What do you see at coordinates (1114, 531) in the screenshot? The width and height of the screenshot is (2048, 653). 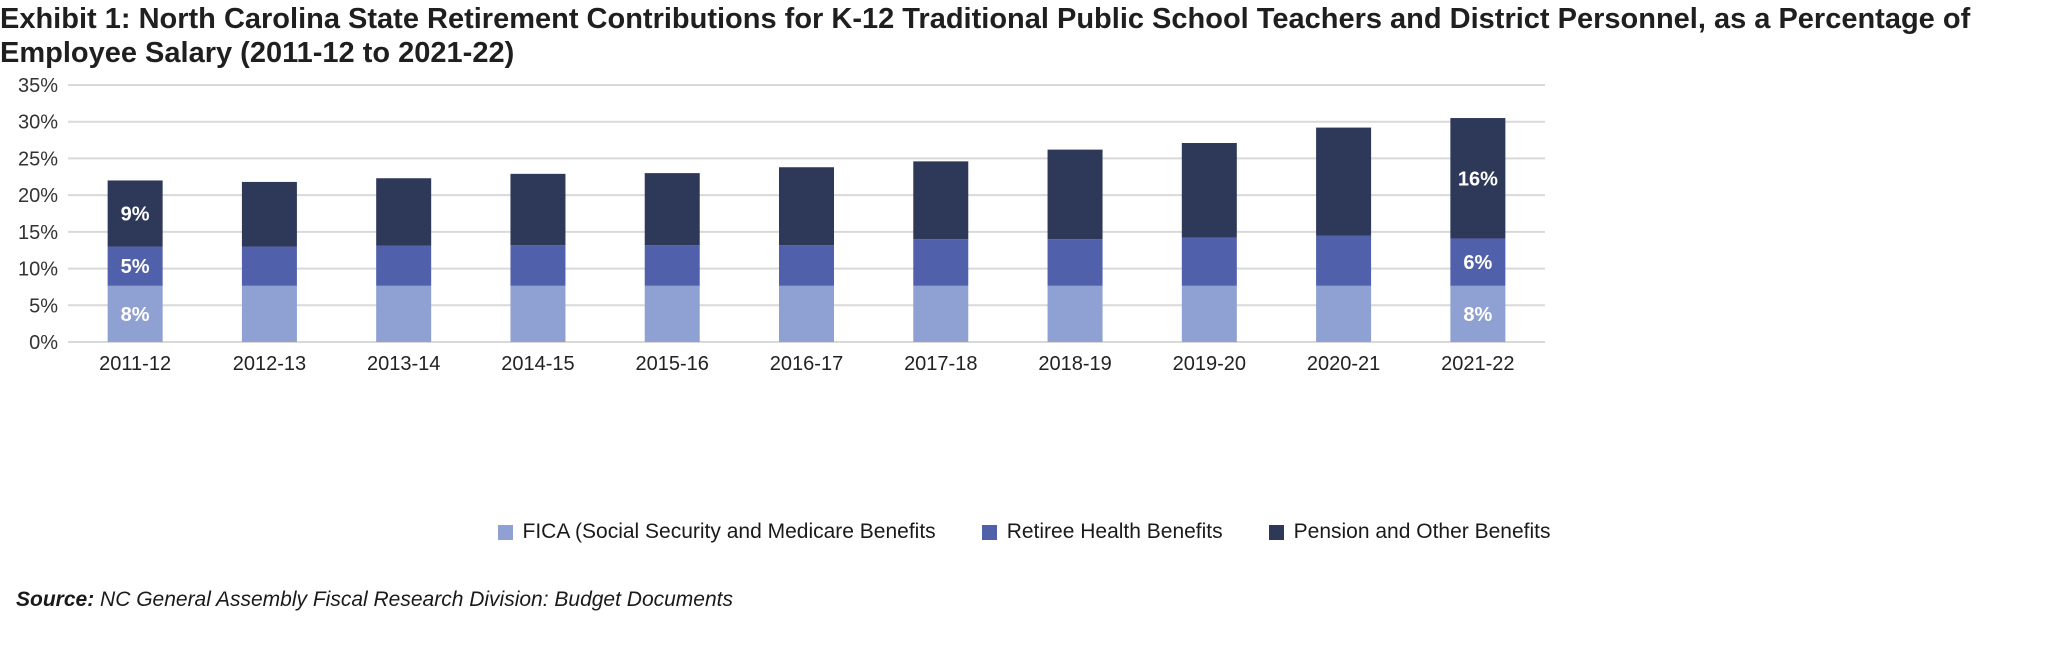 I see `legend-label: Retiree Health Benefits` at bounding box center [1114, 531].